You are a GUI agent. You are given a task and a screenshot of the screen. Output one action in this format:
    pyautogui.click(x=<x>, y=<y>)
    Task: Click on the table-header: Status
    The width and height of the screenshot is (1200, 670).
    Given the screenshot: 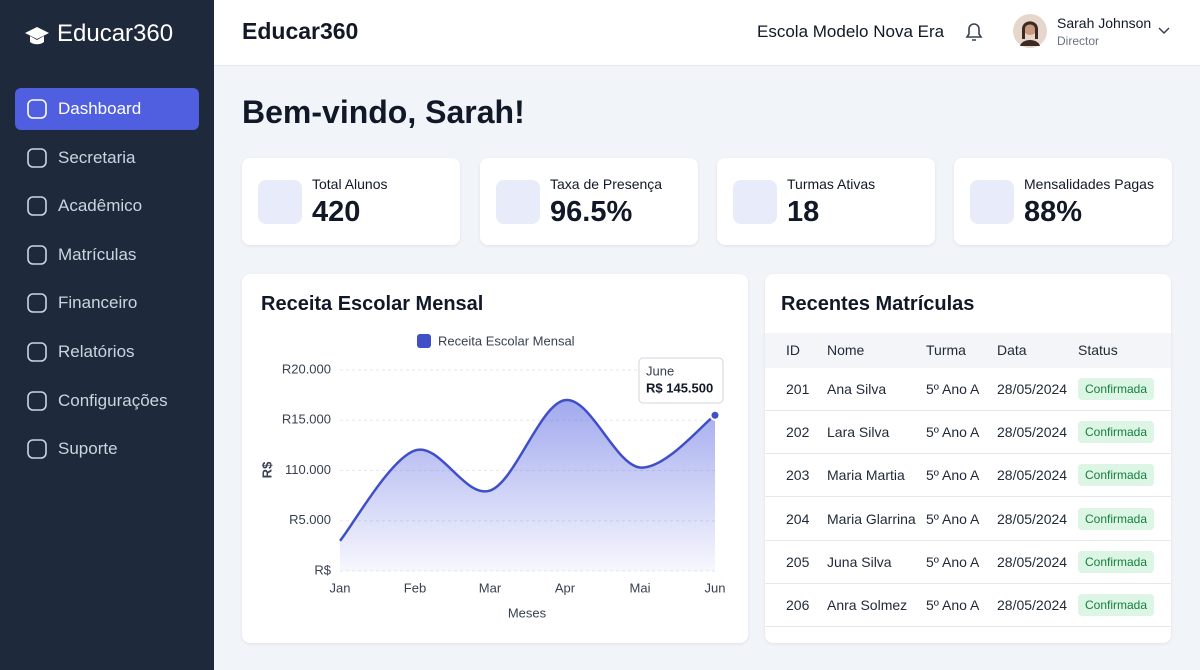 What is the action you would take?
    pyautogui.click(x=1098, y=350)
    